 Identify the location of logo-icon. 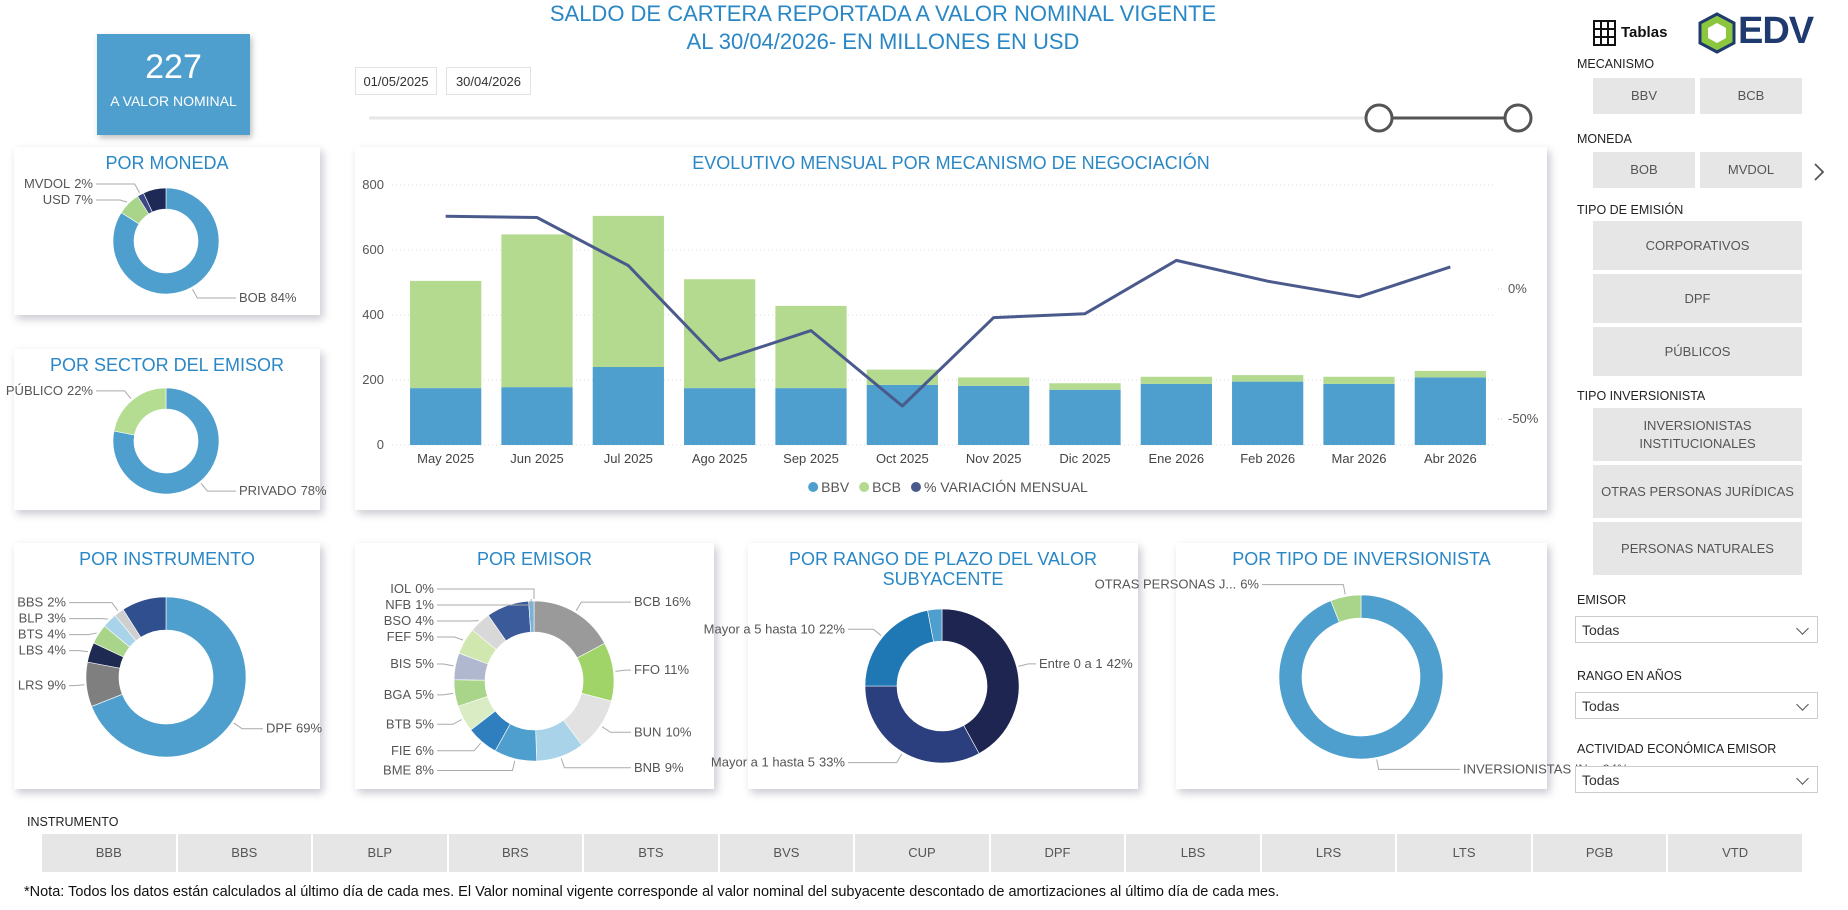
(1717, 33).